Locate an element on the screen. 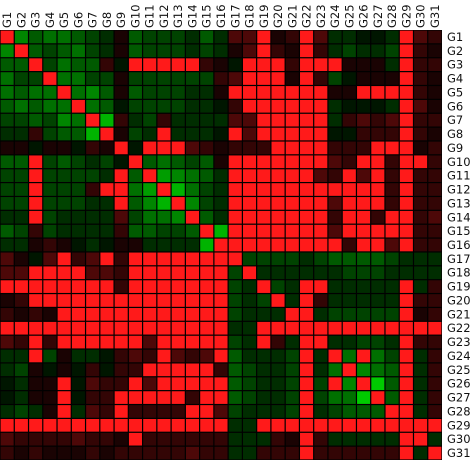 This screenshot has width=474, height=460. heatmap-cell-G15-G14 is located at coordinates (192, 231).